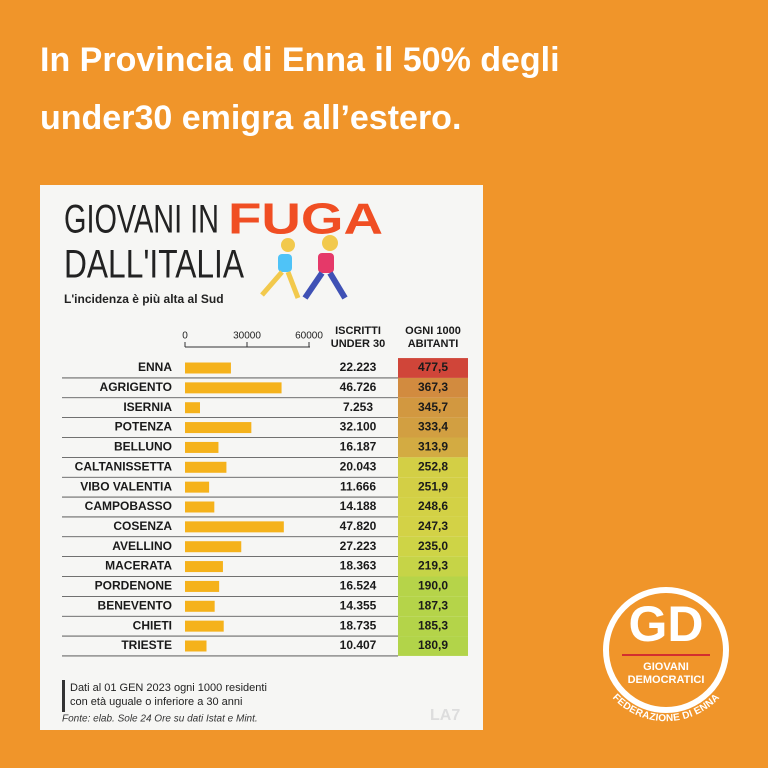 The height and width of the screenshot is (768, 768). I want to click on value-label: 20.043, so click(358, 466).